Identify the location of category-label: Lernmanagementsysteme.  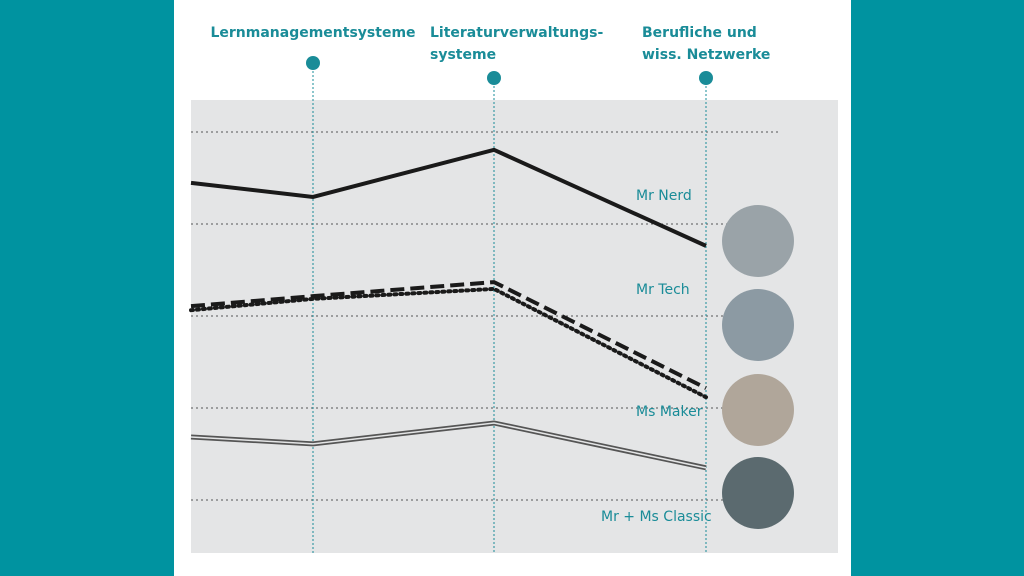
(313, 33).